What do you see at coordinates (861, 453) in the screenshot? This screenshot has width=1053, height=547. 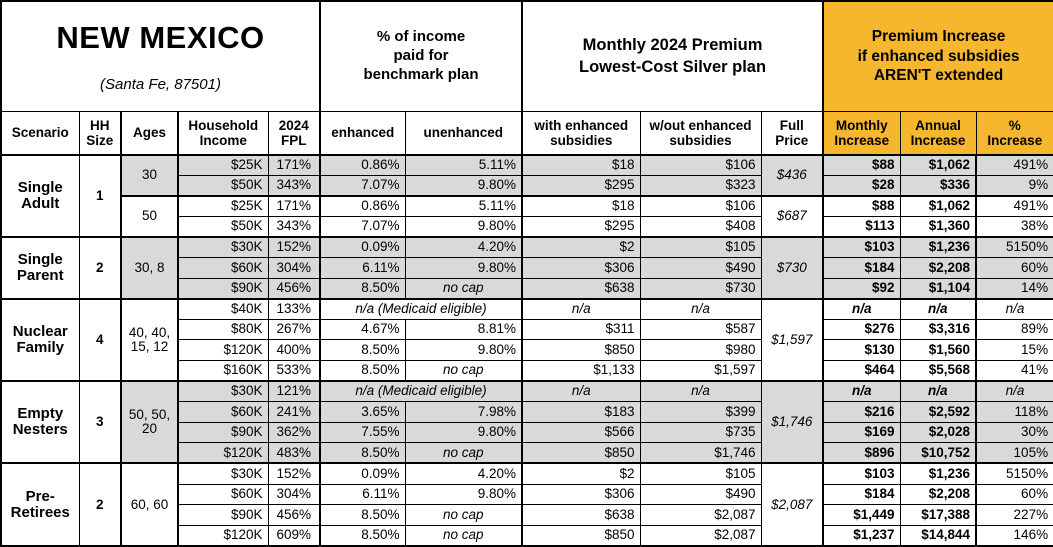 I see `monthly-increase-cell: $896` at bounding box center [861, 453].